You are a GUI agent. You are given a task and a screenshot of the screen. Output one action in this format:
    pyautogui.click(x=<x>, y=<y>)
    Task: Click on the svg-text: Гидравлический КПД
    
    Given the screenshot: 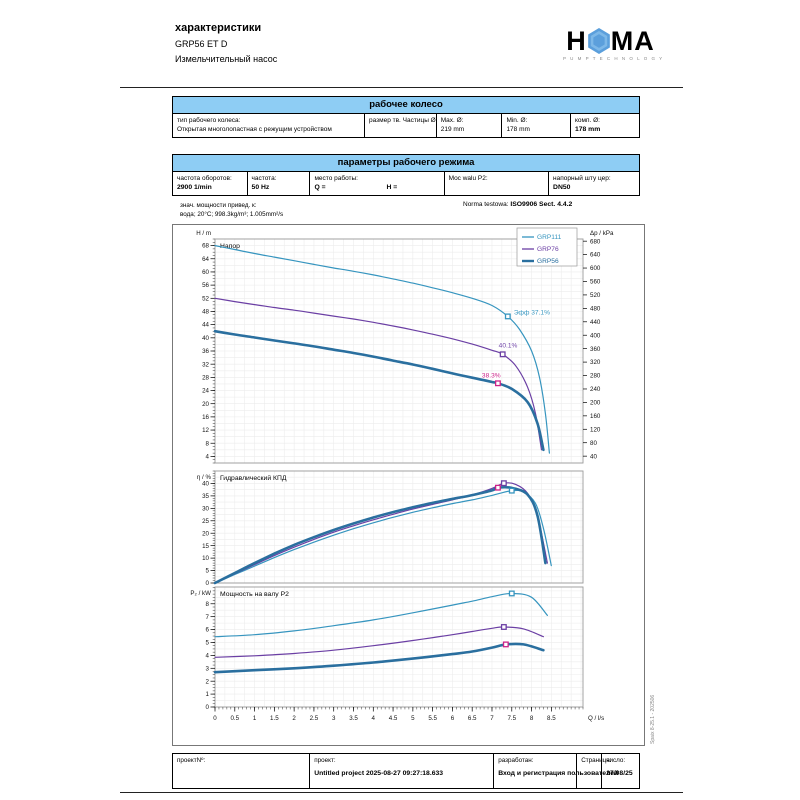 What is the action you would take?
    pyautogui.click(x=253, y=478)
    